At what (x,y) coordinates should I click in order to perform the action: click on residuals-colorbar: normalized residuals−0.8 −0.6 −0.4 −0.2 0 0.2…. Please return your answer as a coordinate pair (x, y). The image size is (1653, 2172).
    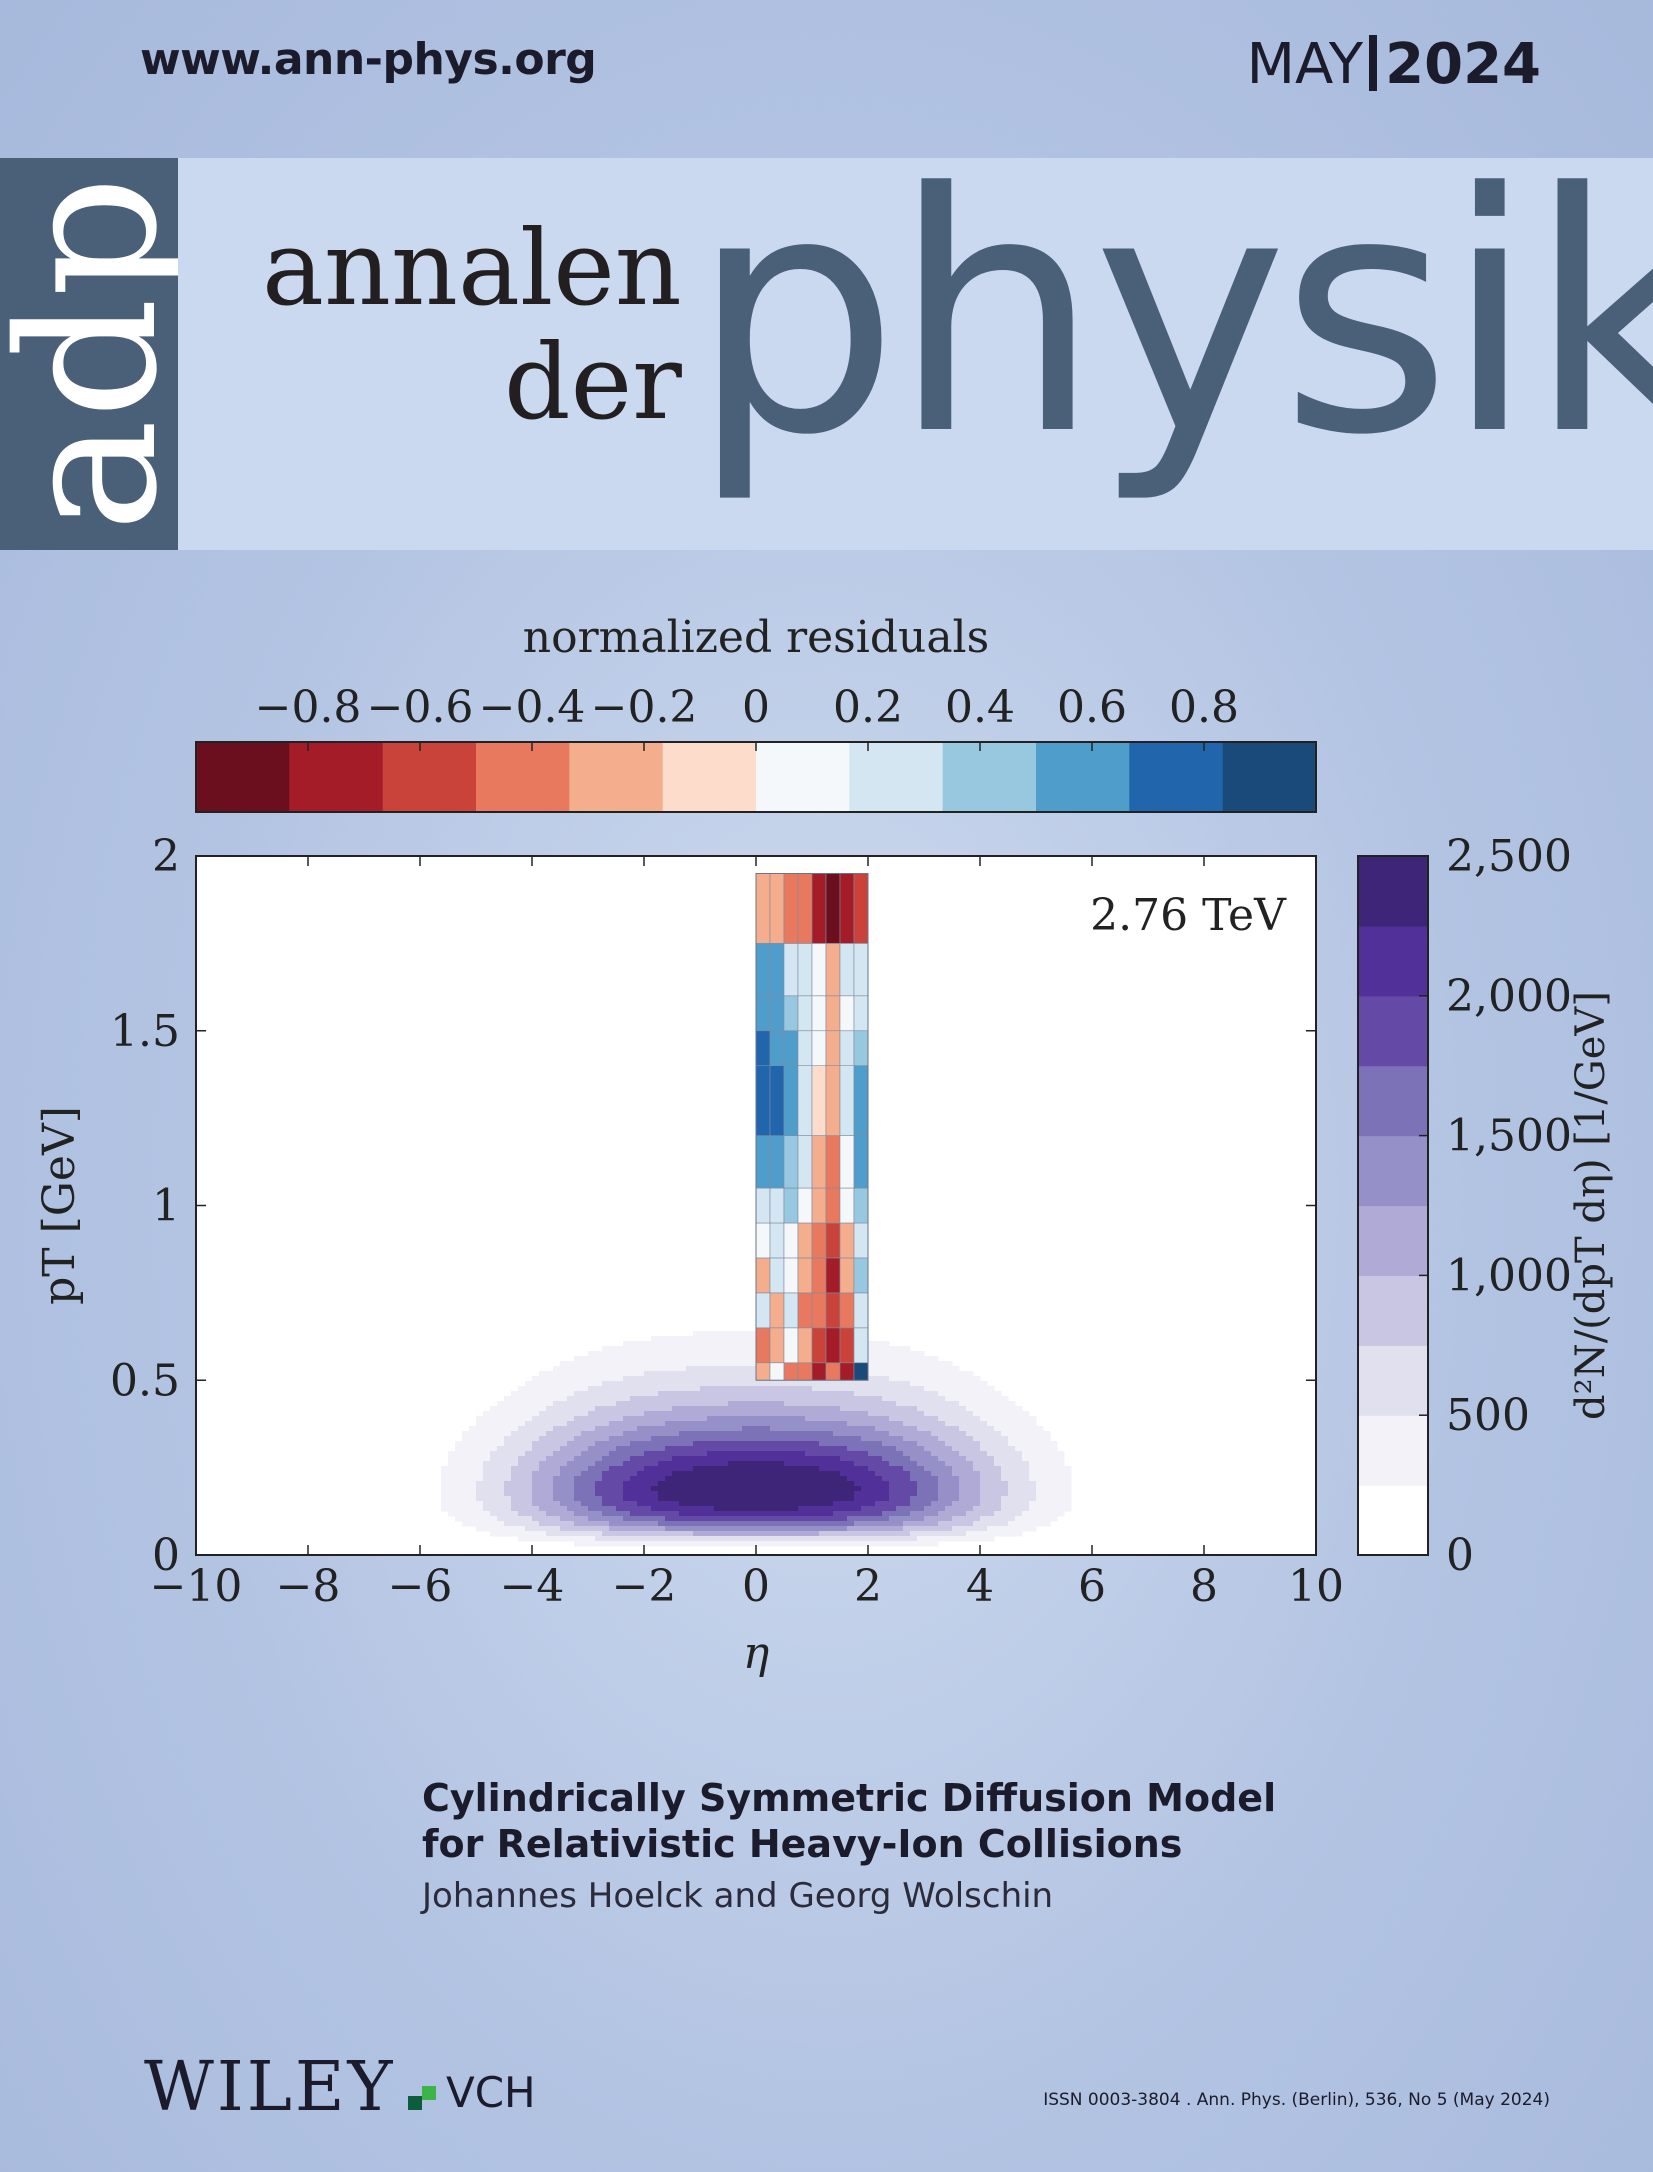
    Looking at the image, I should click on (756, 712).